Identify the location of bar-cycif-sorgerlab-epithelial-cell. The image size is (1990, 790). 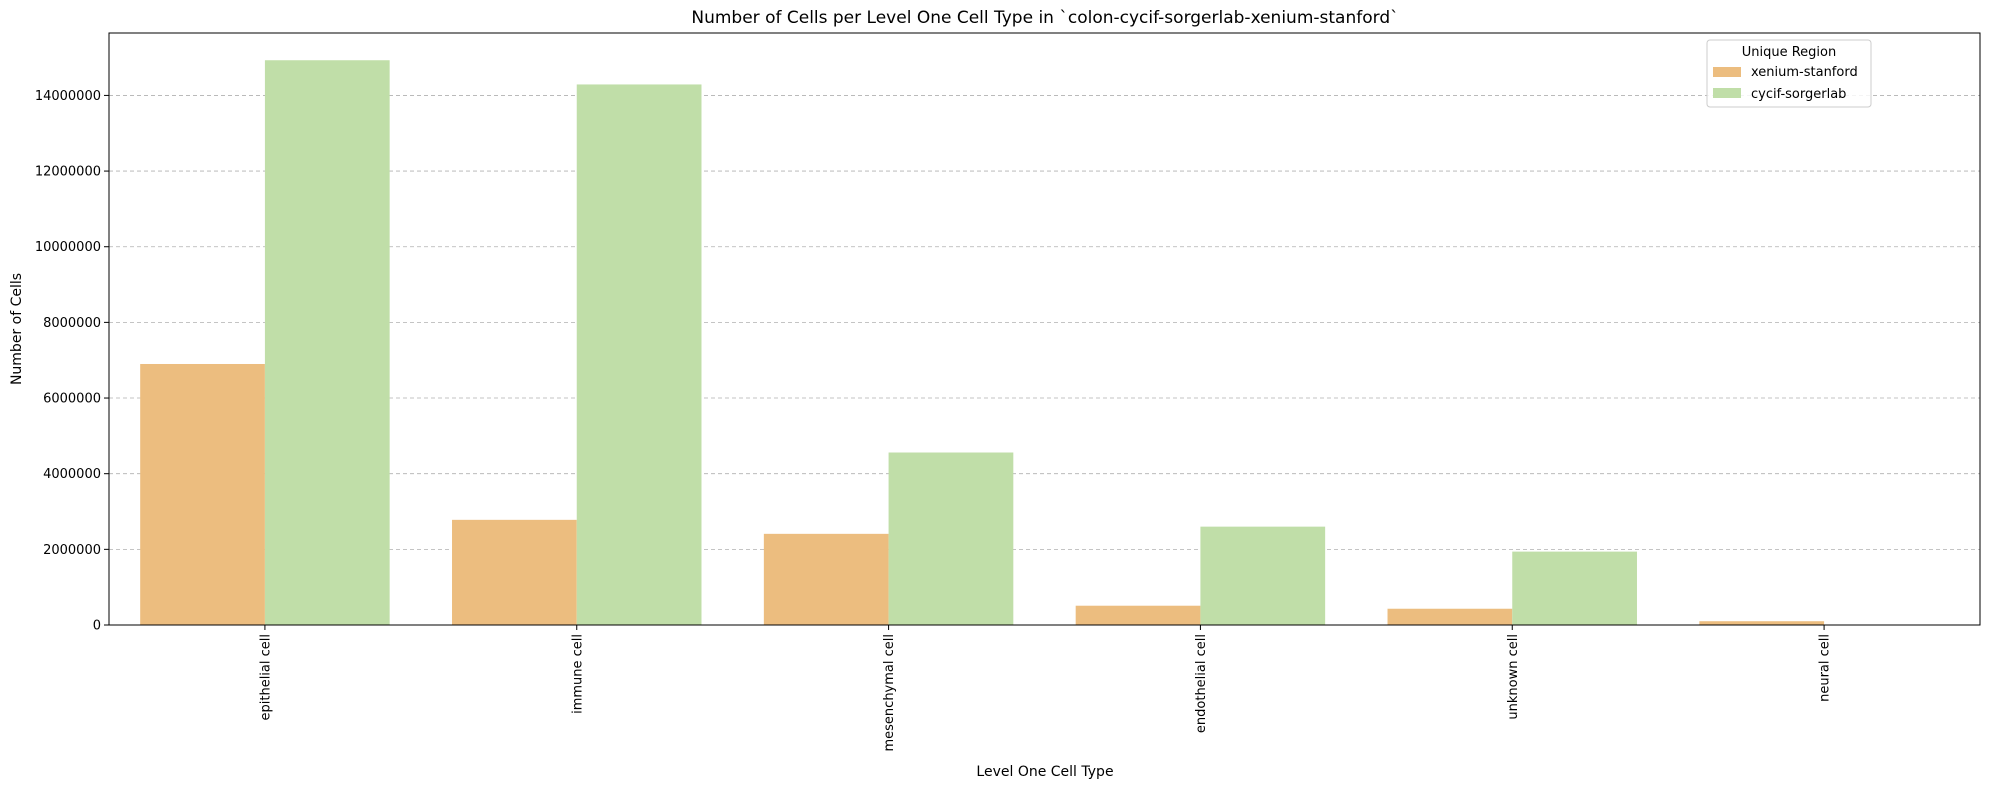
(327, 343).